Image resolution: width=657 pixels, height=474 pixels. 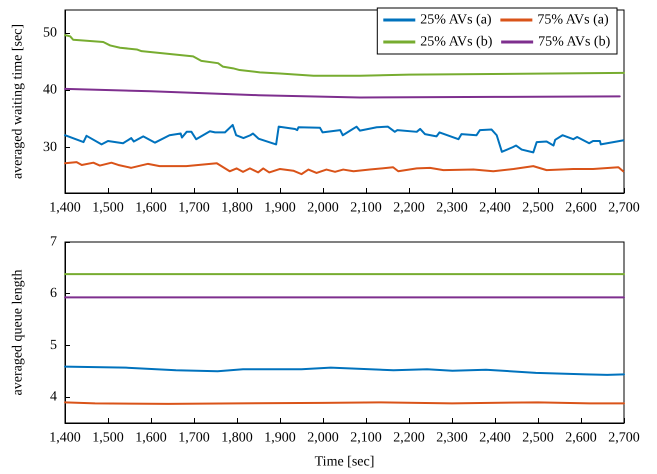 I want to click on y-tick-label: 30, so click(x=50, y=147).